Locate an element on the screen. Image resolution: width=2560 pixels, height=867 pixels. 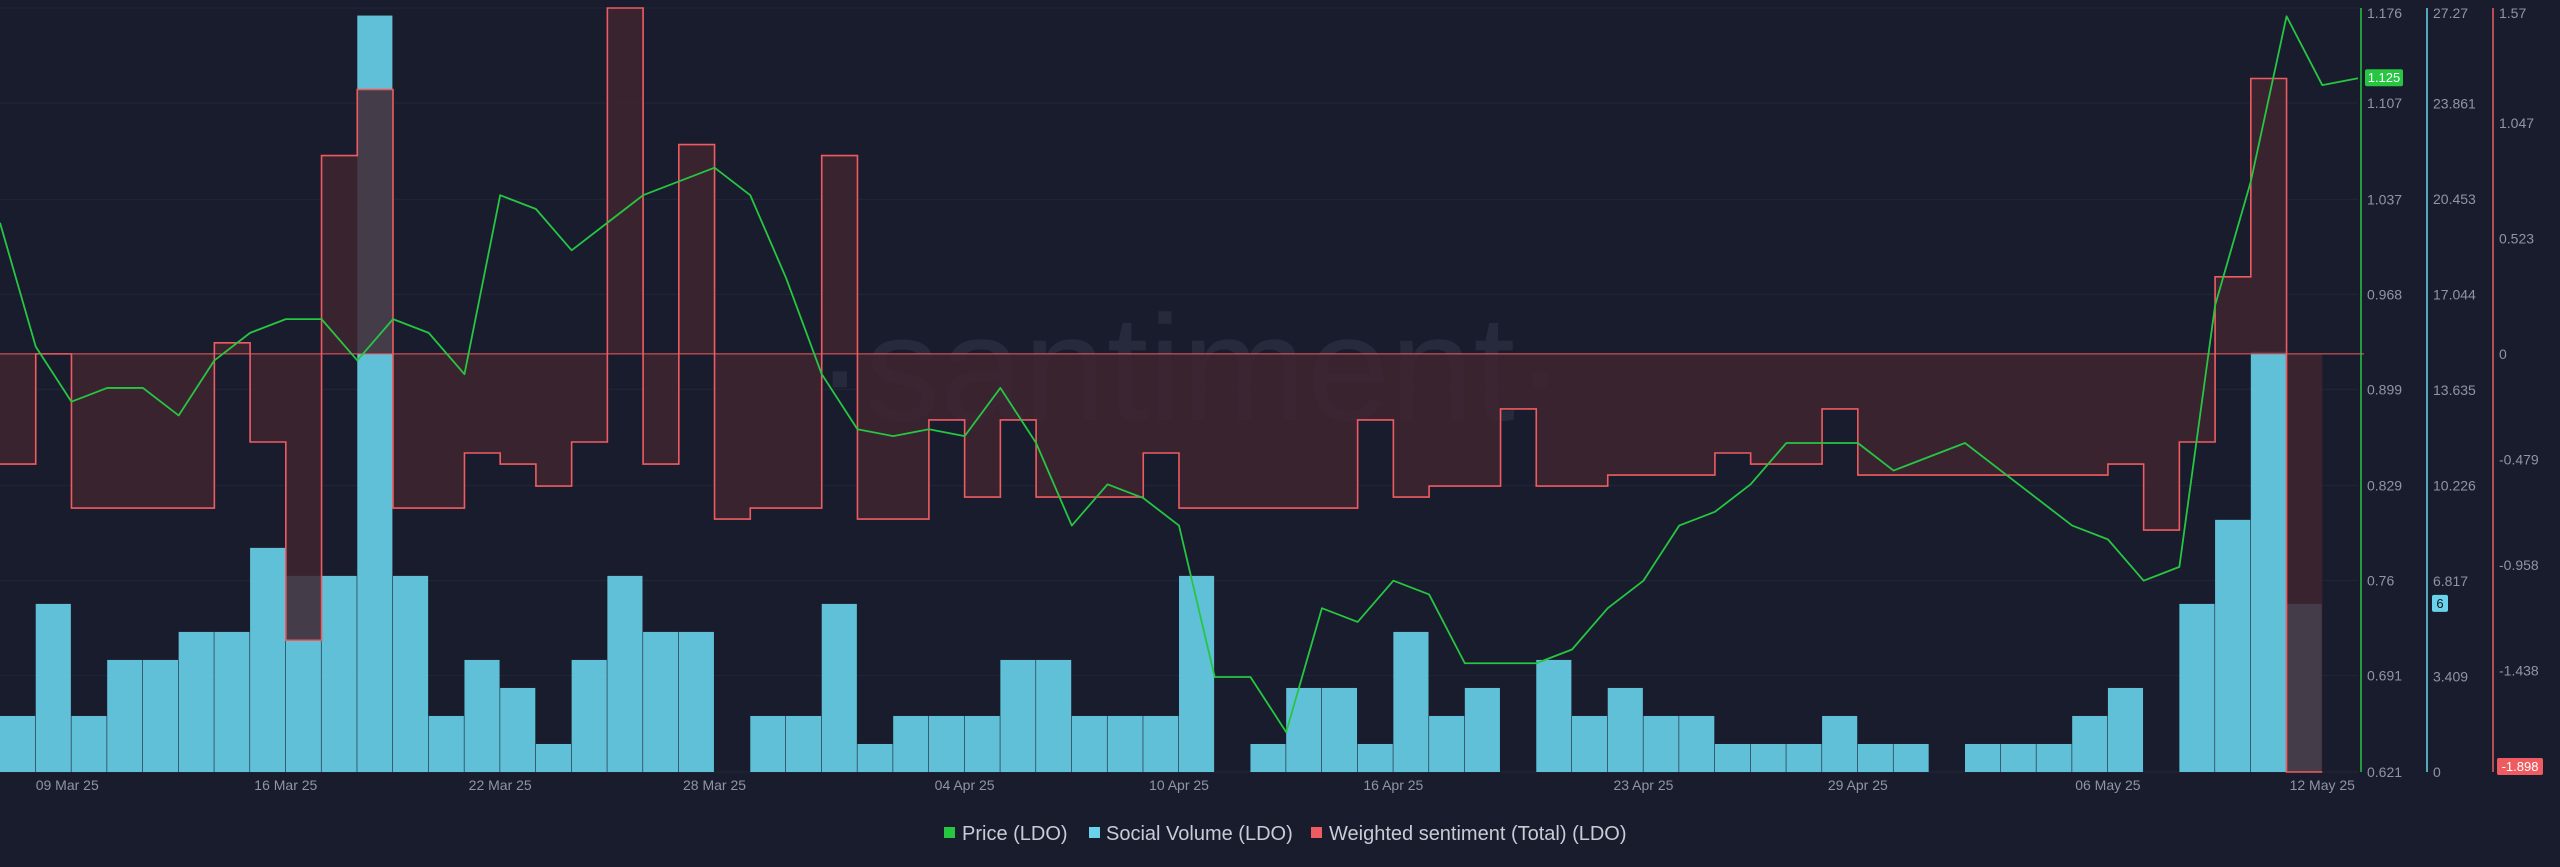
x-tick-label: 28 Mar 25 is located at coordinates (714, 785).